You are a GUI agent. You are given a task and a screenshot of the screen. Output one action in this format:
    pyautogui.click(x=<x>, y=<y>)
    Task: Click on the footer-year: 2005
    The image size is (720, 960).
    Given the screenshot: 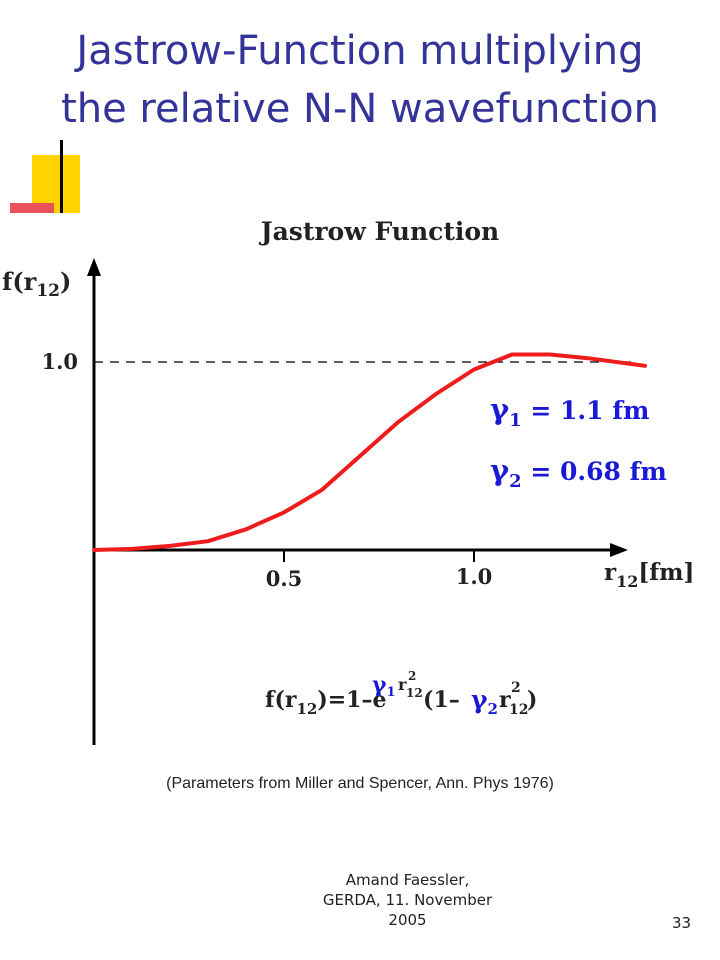 What is the action you would take?
    pyautogui.click(x=407, y=920)
    